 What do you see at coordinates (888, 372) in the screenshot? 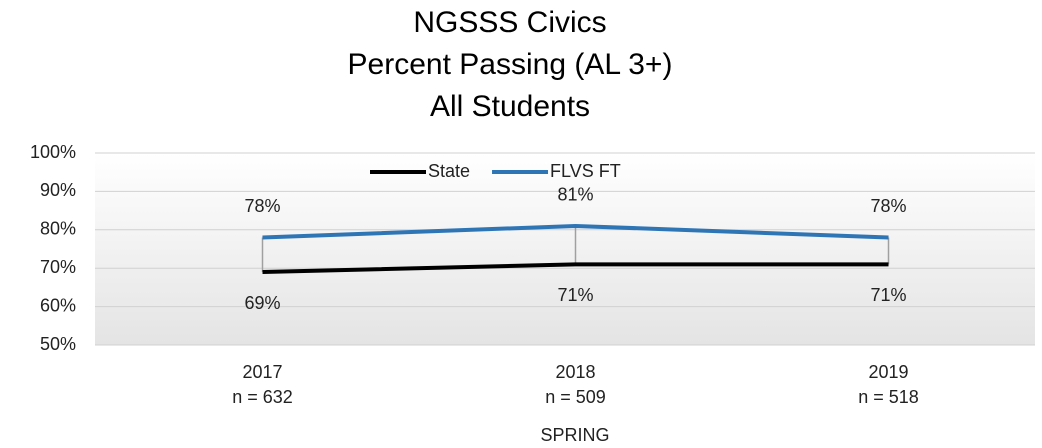
I see `x-tick-label: 2019` at bounding box center [888, 372].